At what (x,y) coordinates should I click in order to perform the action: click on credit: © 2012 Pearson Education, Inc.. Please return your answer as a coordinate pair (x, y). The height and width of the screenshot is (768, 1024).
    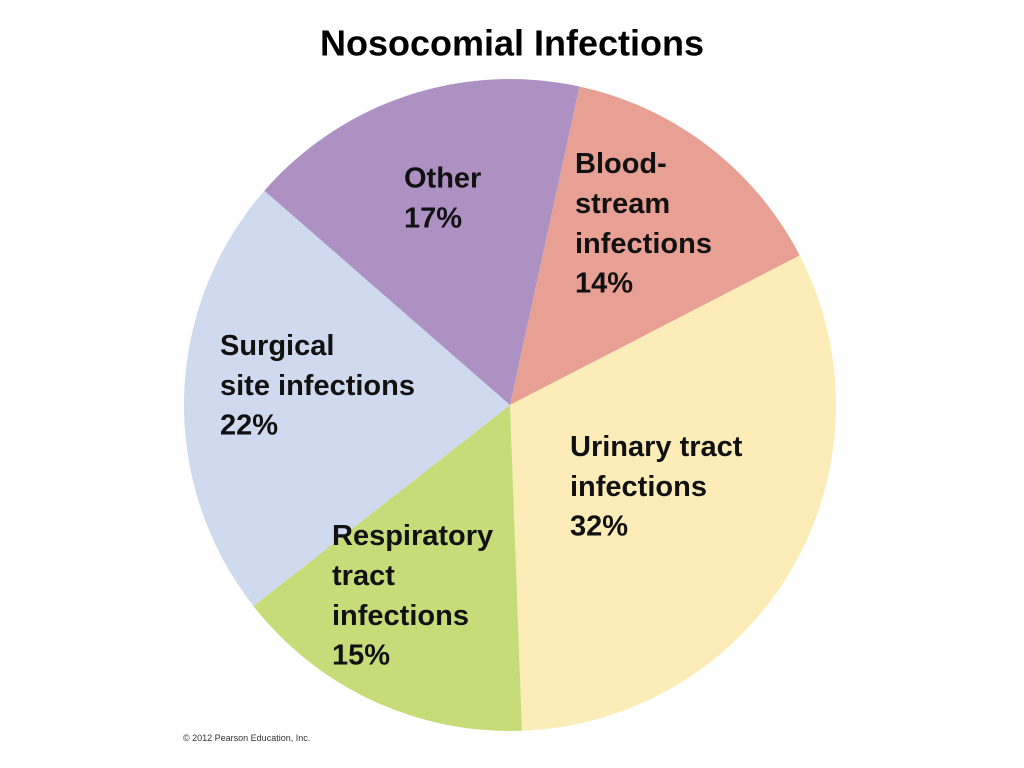
    Looking at the image, I should click on (246, 738).